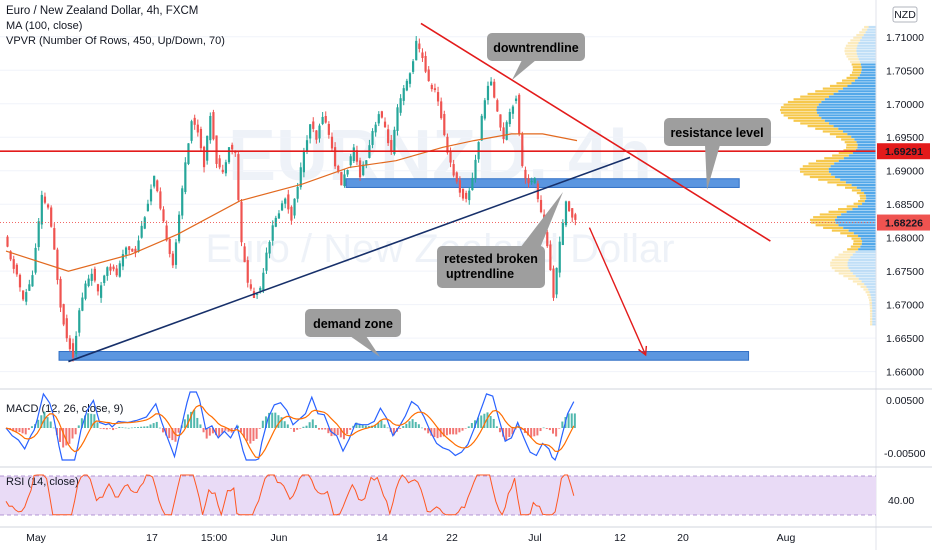 This screenshot has width=932, height=550. I want to click on volume-profile, so click(827, 175).